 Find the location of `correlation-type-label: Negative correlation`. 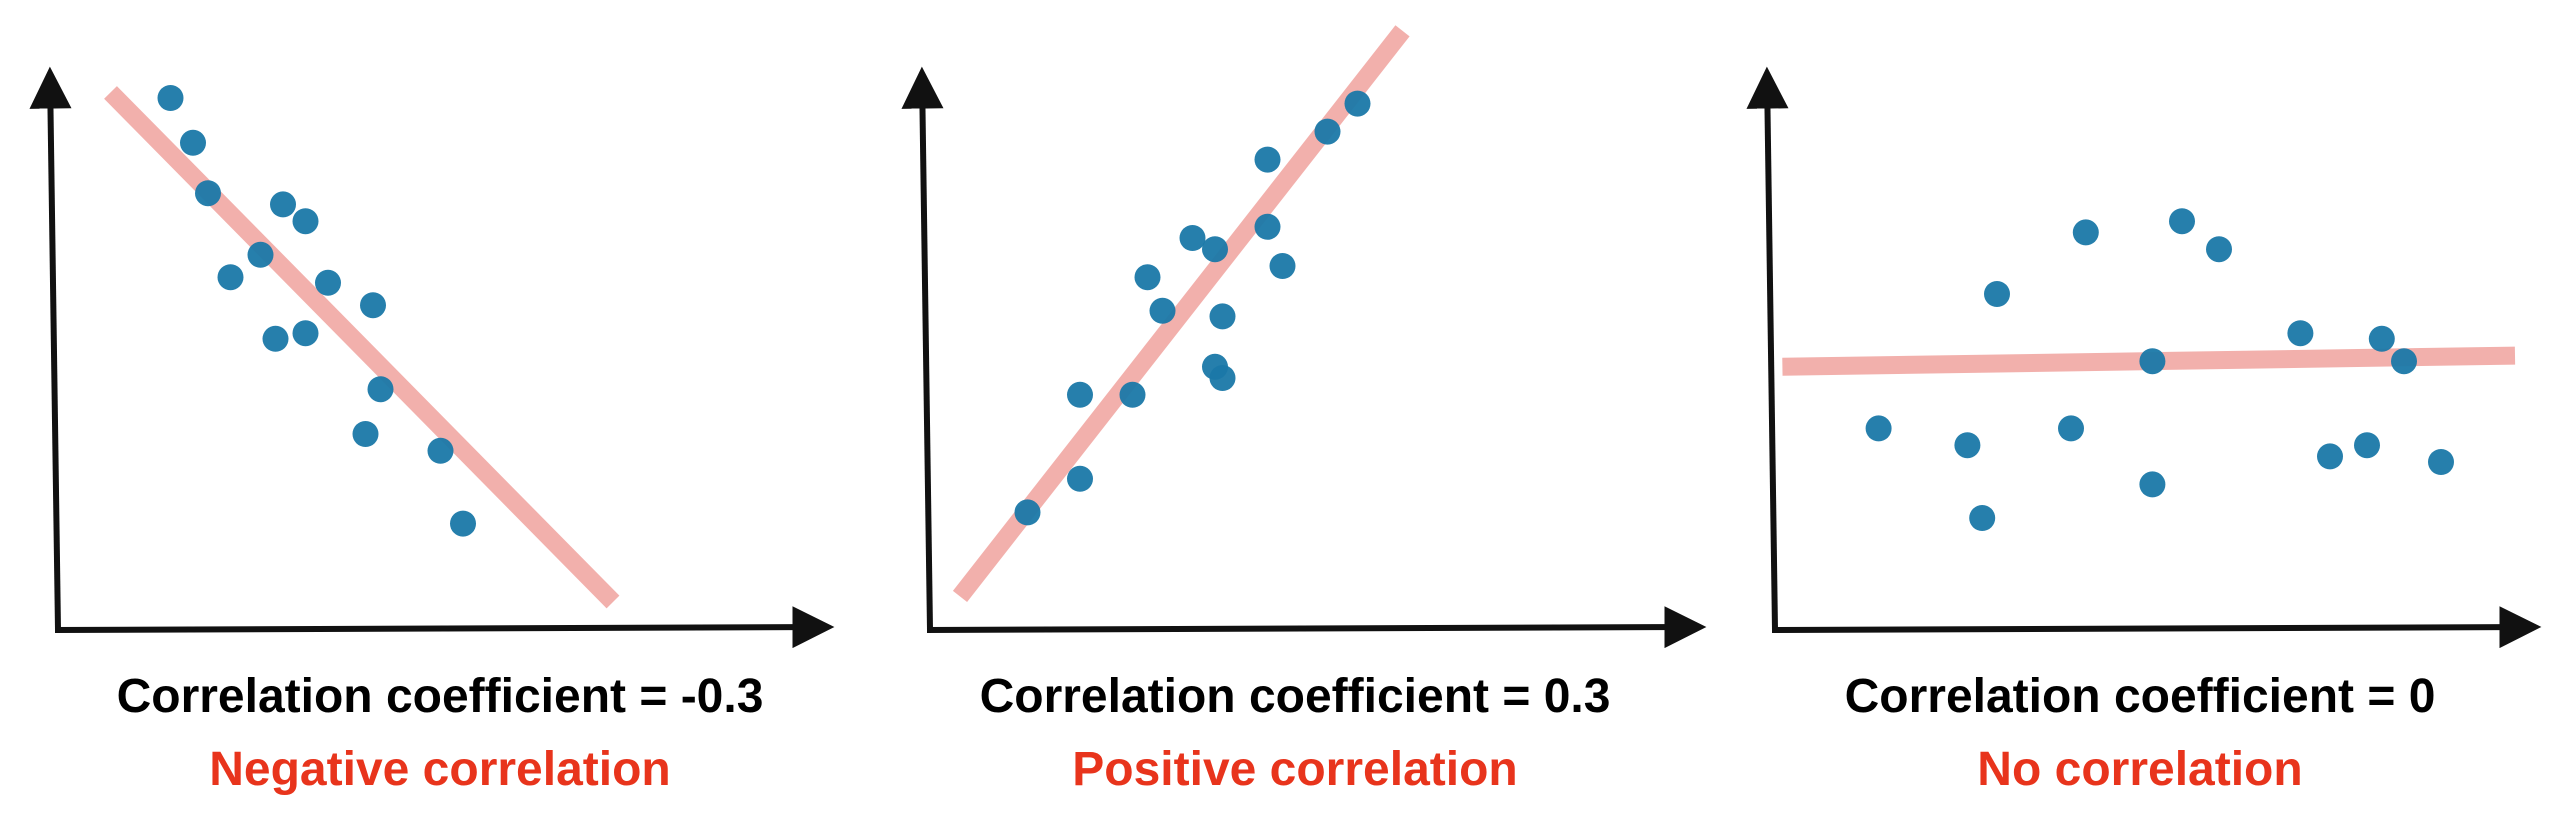

correlation-type-label: Negative correlation is located at coordinates (439, 769).